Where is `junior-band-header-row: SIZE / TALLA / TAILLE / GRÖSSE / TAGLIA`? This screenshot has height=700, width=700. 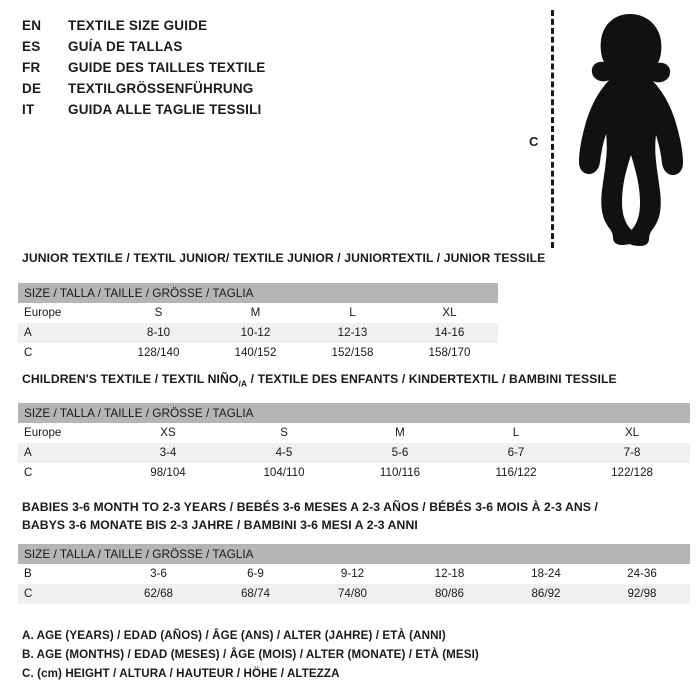 junior-band-header-row: SIZE / TALLA / TAILLE / GRÖSSE / TAGLIA is located at coordinates (258, 293).